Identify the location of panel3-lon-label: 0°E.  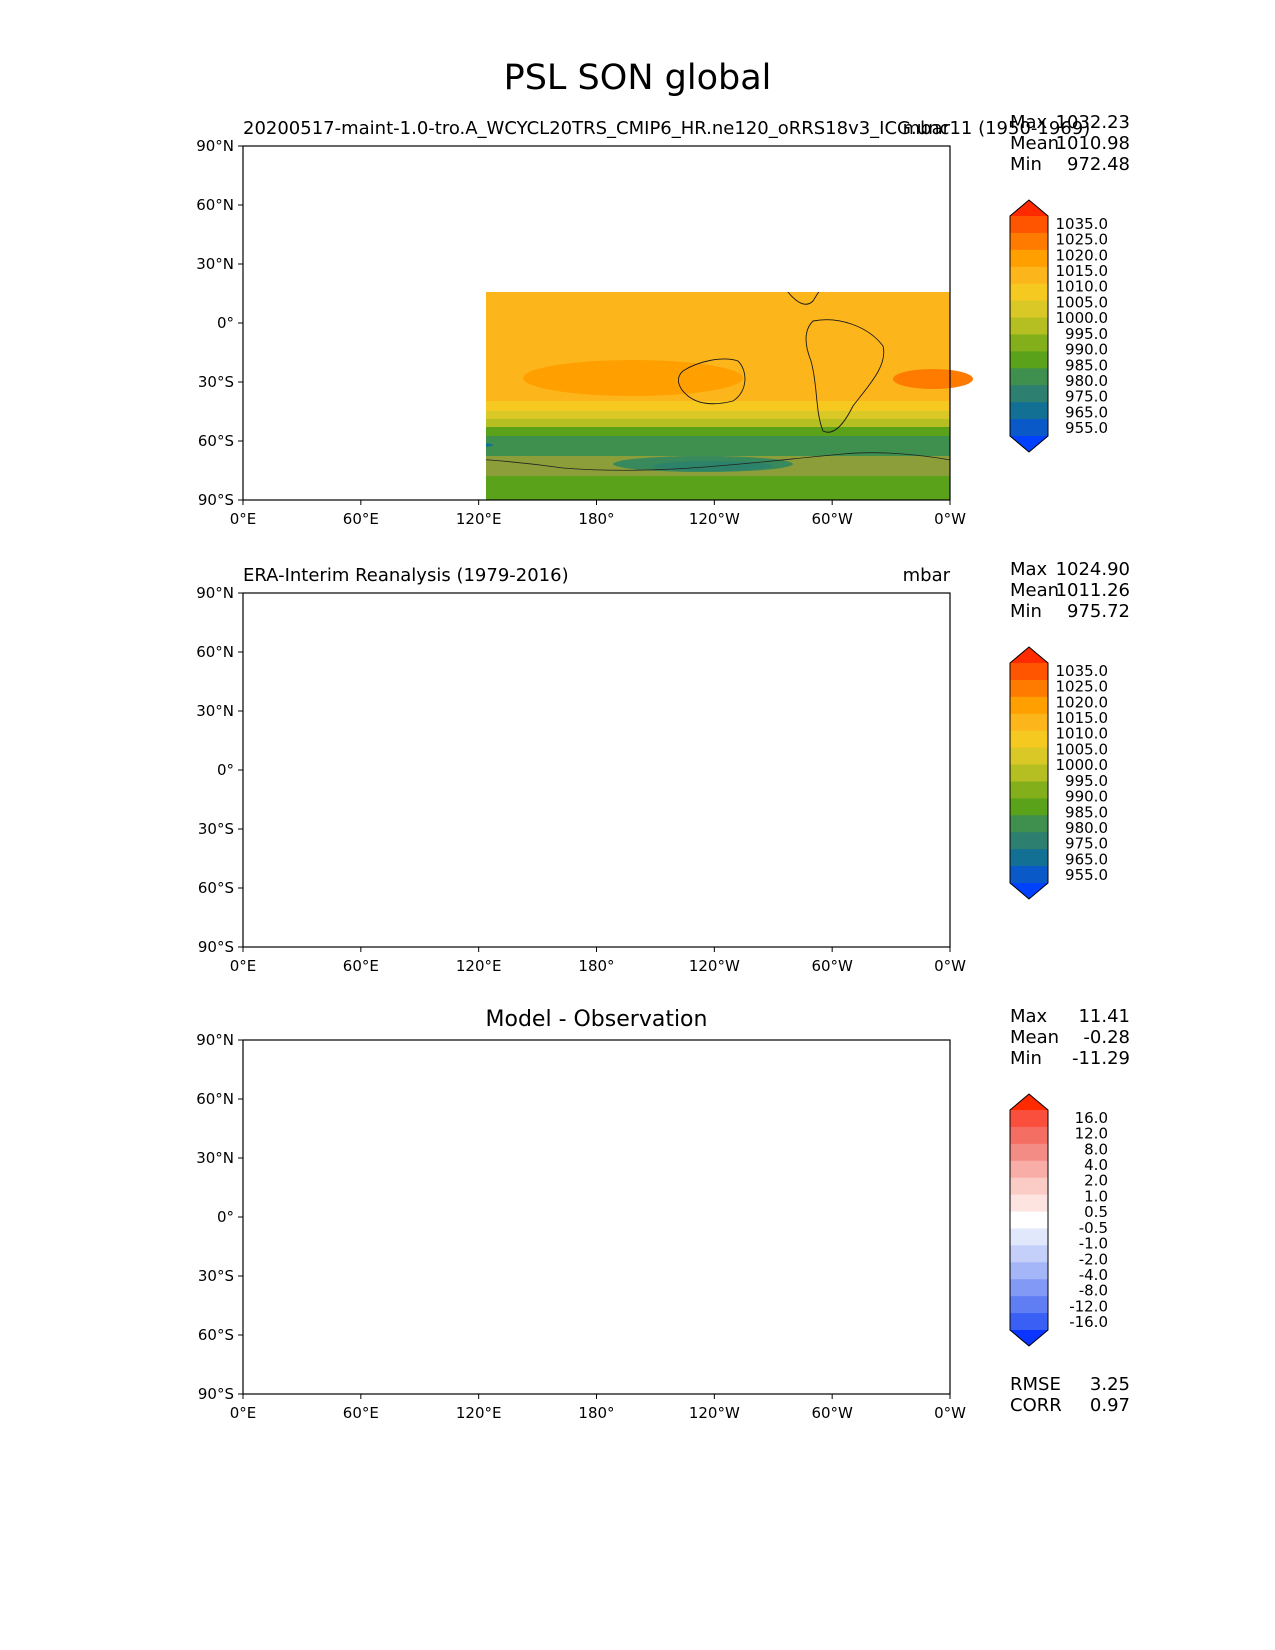
(243, 1413).